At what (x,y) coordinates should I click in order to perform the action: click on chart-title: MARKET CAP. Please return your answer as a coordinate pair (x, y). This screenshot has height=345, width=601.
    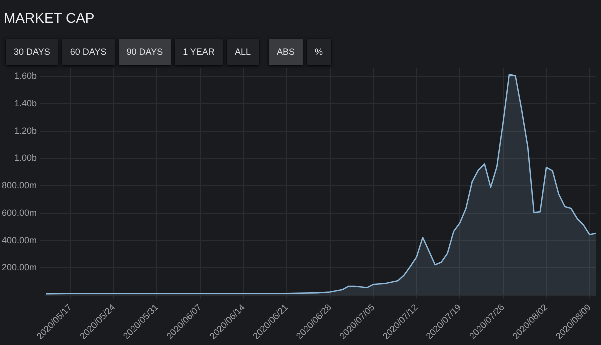
    Looking at the image, I should click on (49, 18).